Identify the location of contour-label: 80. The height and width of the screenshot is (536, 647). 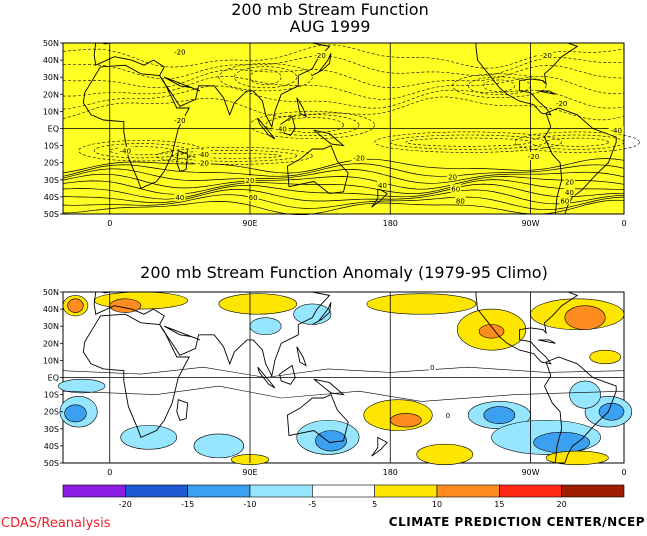
(460, 201).